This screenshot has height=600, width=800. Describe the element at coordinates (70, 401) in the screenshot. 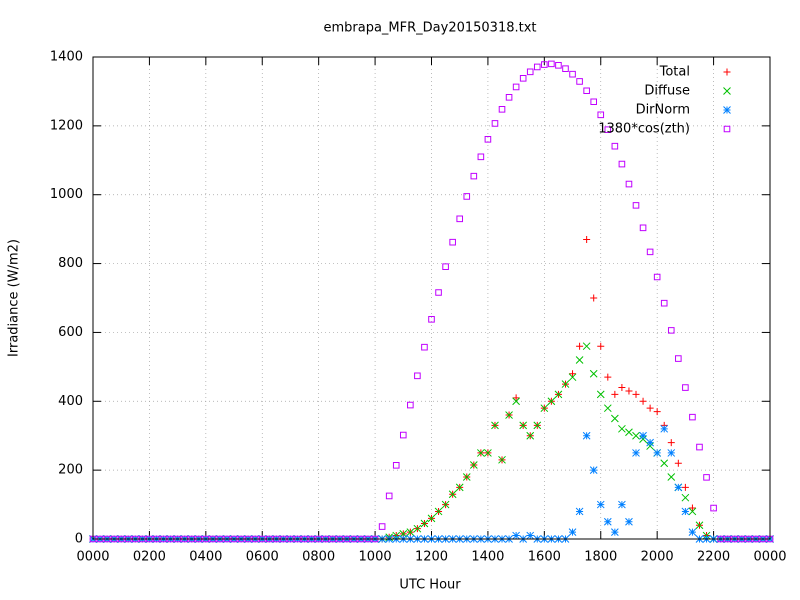

I see `y-tick-label: 400` at that location.